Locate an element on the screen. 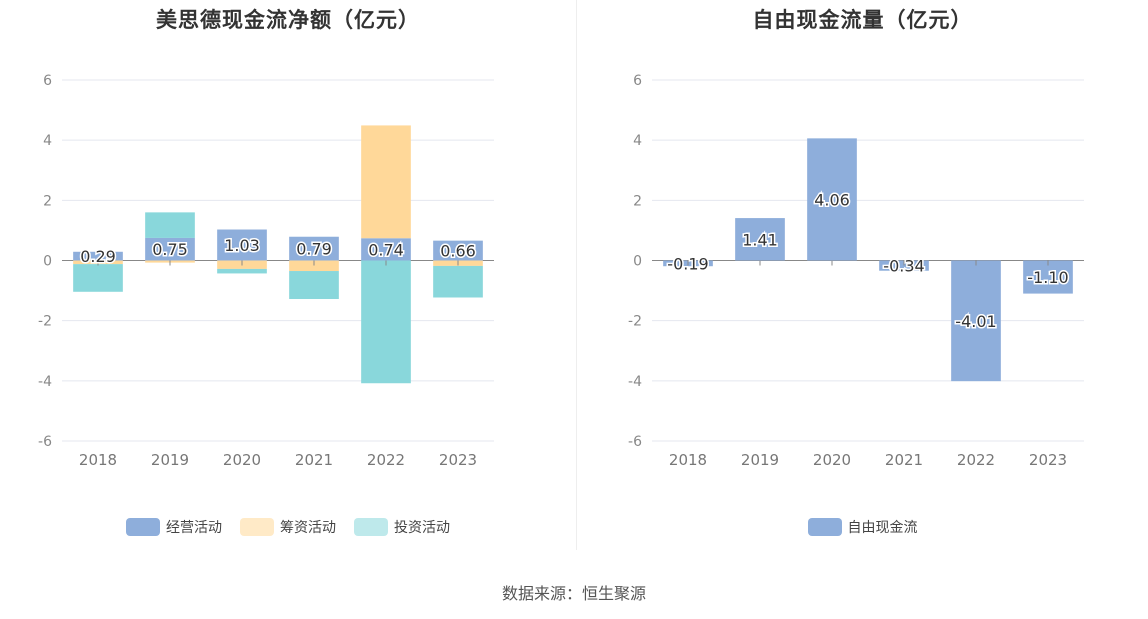 The height and width of the screenshot is (619, 1148). bar-经营活动-2018 is located at coordinates (98, 256).